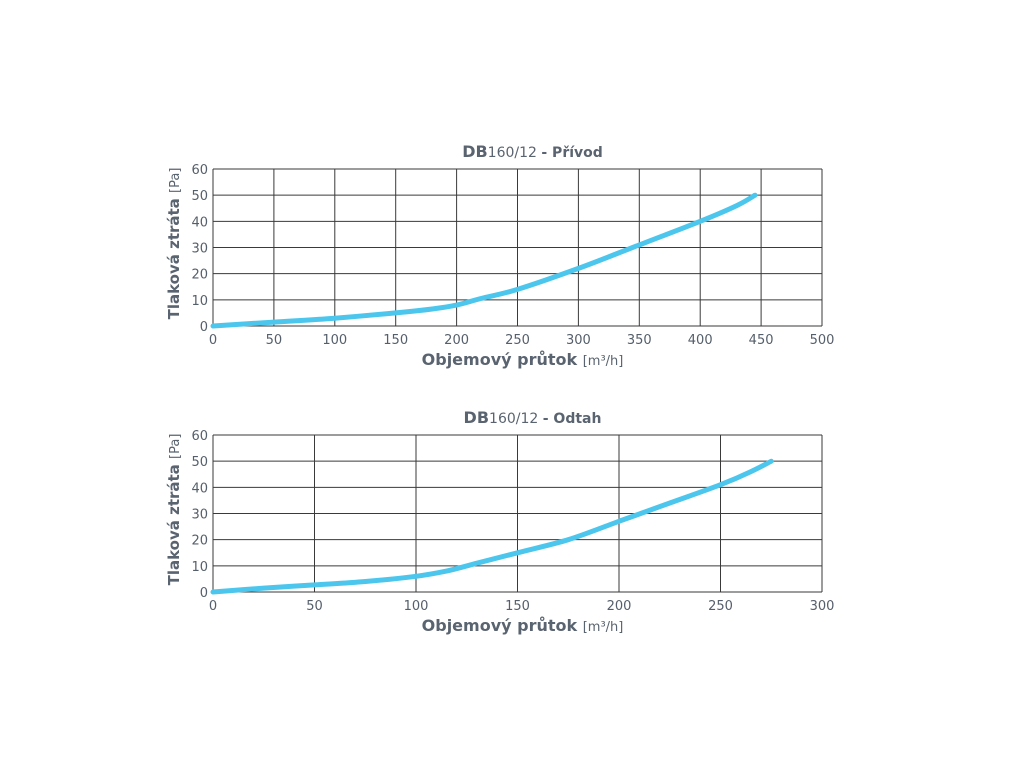 Image resolution: width=1024 pixels, height=768 pixels. Describe the element at coordinates (761, 340) in the screenshot. I see `x-tick-label: 450` at that location.